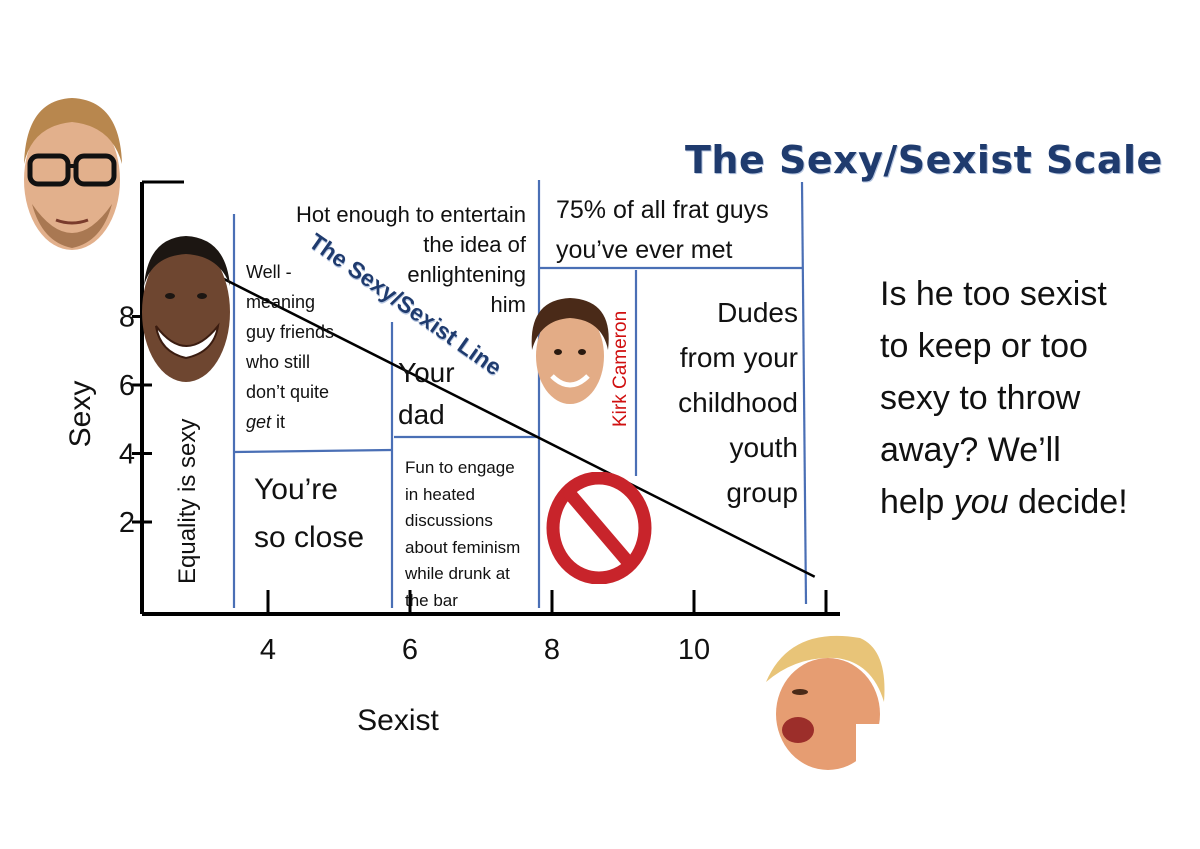 The height and width of the screenshot is (849, 1200). I want to click on region-text: so close, so click(309, 537).